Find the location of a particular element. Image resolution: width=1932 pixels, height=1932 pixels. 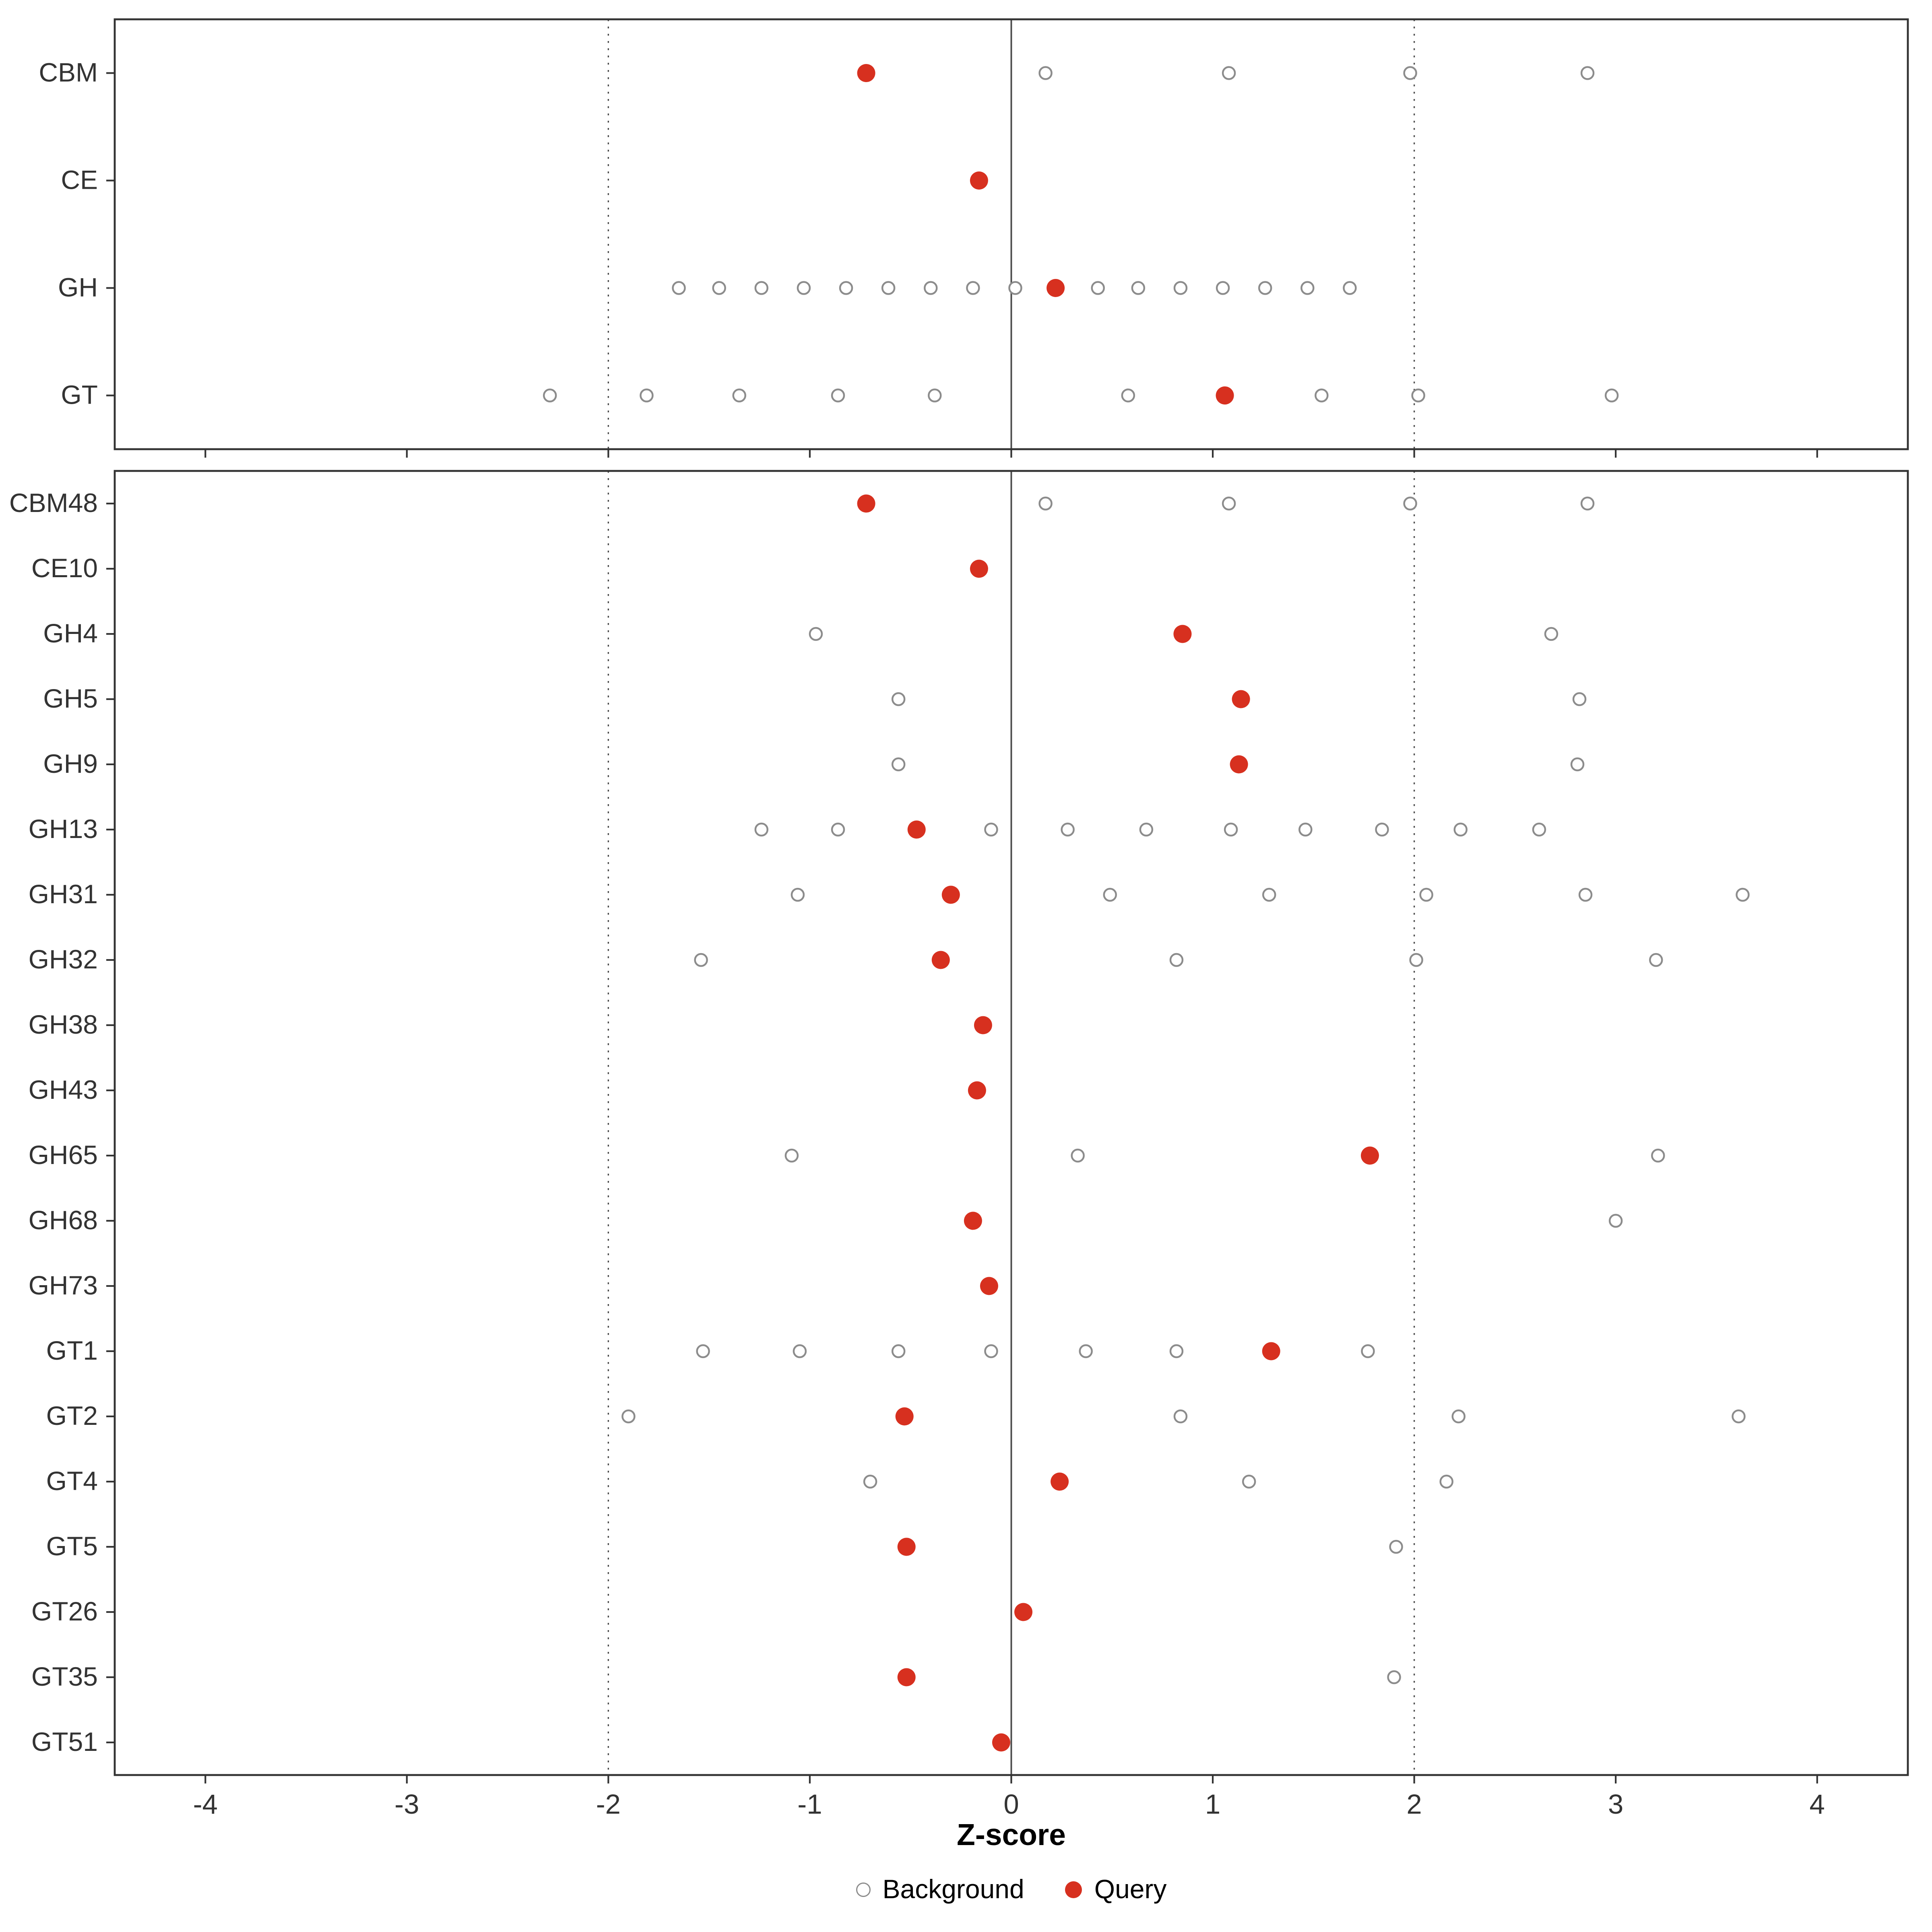

y-axis-label: CBM48 is located at coordinates (53, 503).